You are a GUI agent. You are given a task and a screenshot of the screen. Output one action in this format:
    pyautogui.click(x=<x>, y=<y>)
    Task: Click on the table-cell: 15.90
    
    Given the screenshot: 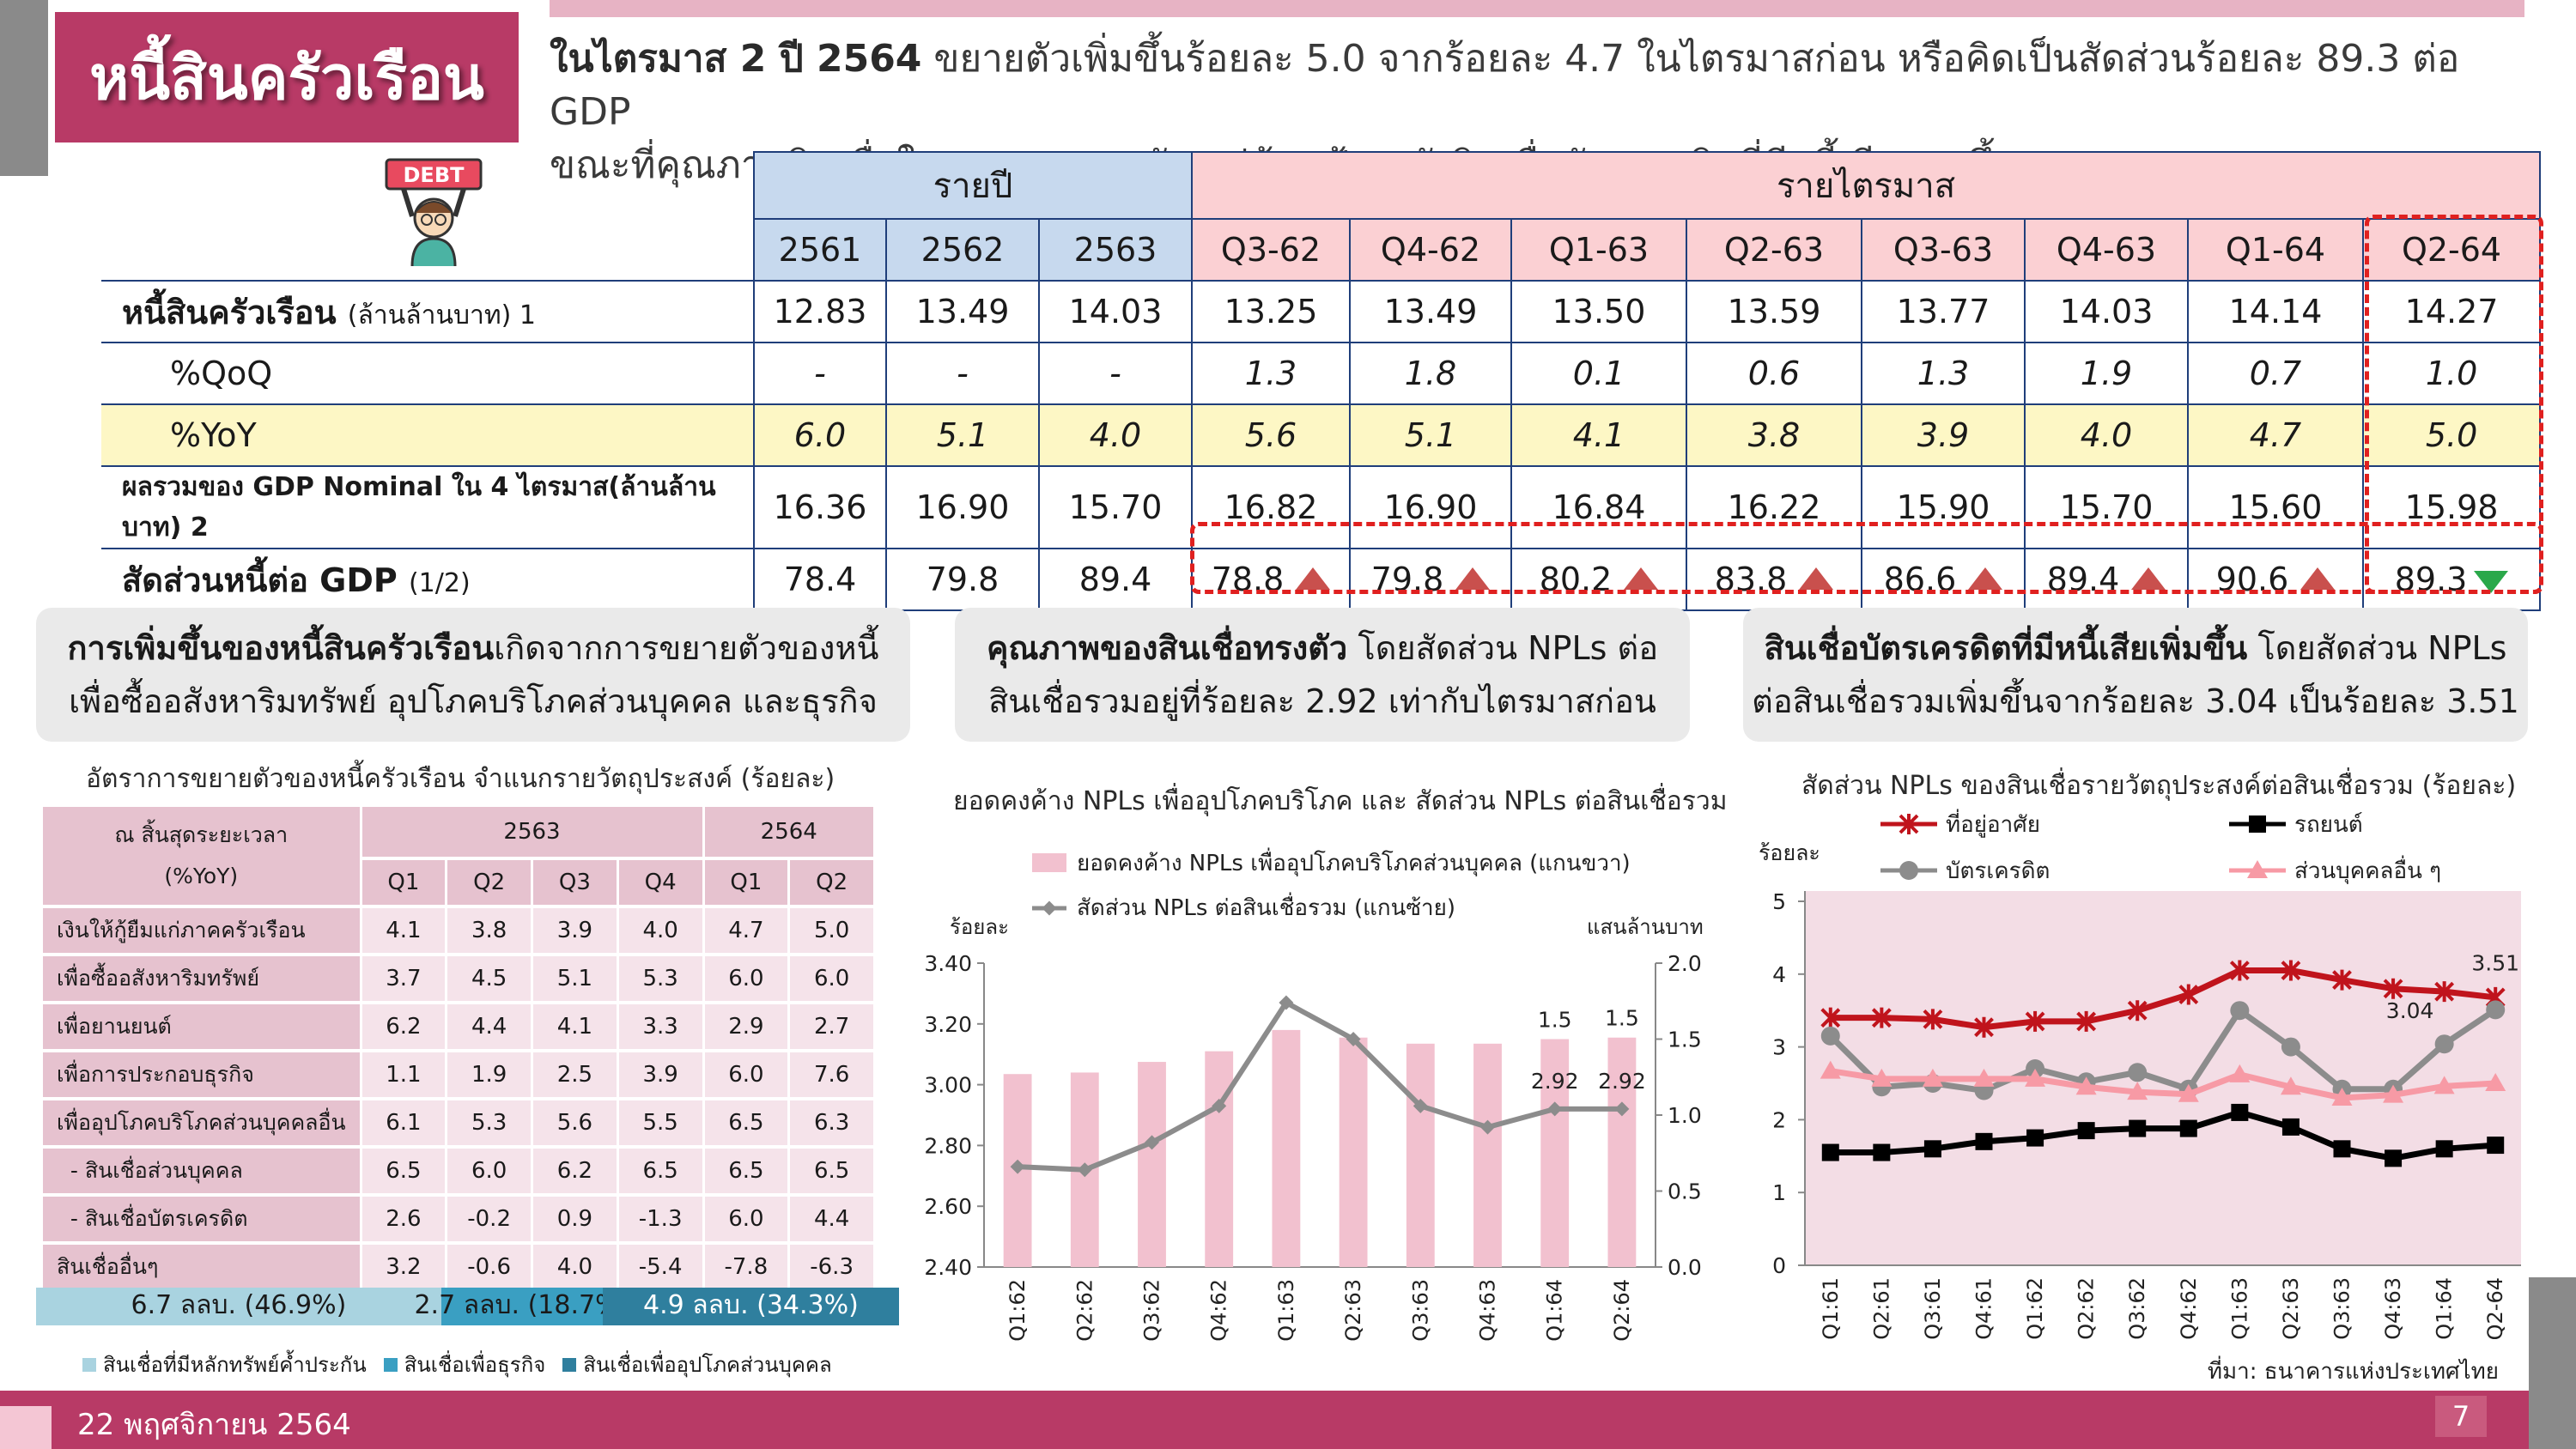 What is the action you would take?
    pyautogui.click(x=1944, y=507)
    